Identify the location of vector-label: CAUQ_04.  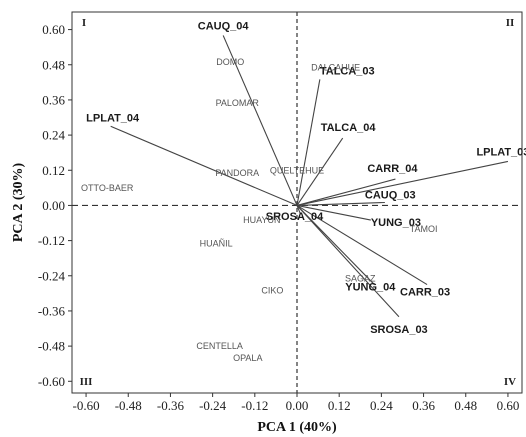
(224, 26).